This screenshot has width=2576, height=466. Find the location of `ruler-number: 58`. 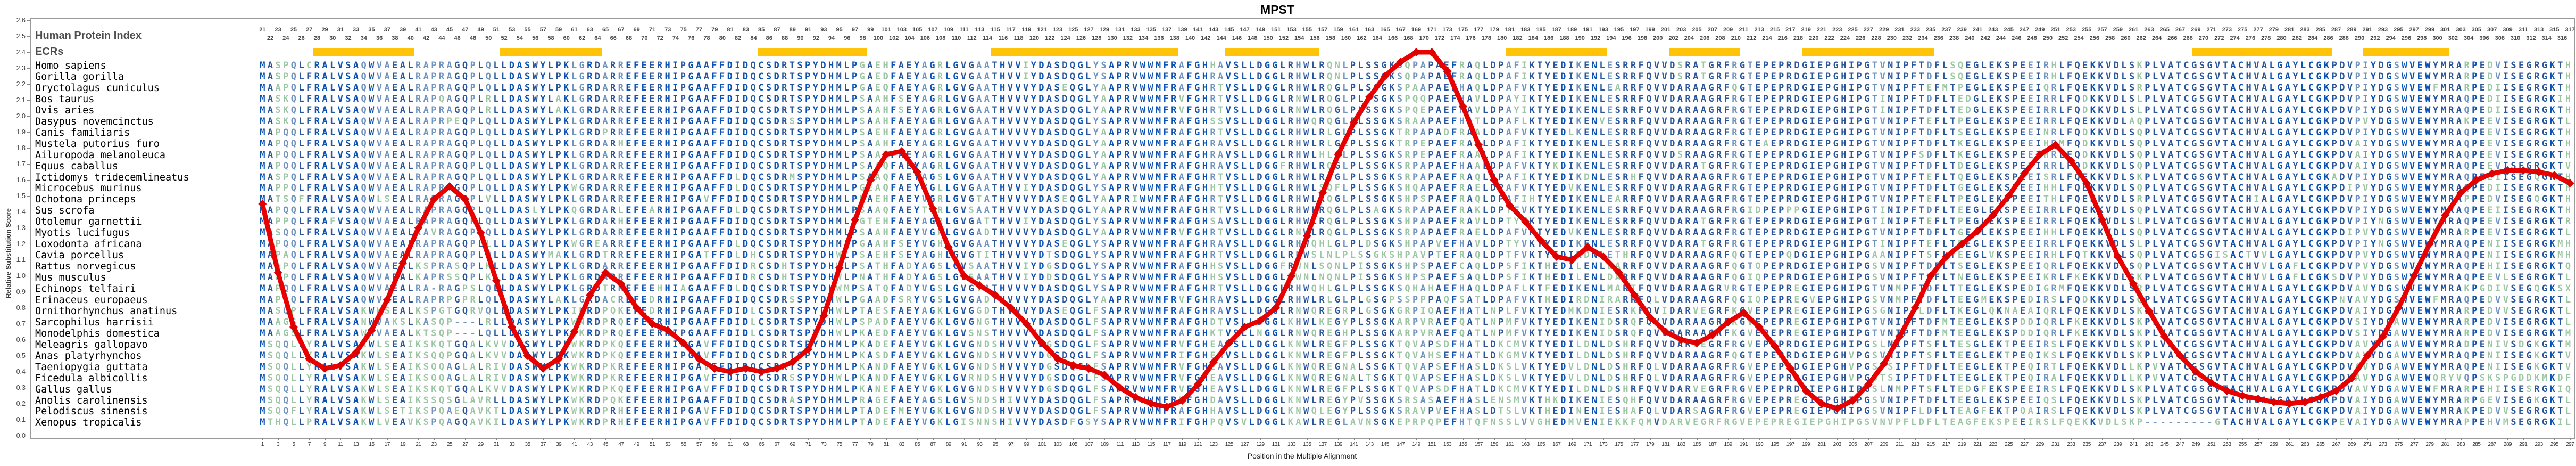

ruler-number: 58 is located at coordinates (550, 38).